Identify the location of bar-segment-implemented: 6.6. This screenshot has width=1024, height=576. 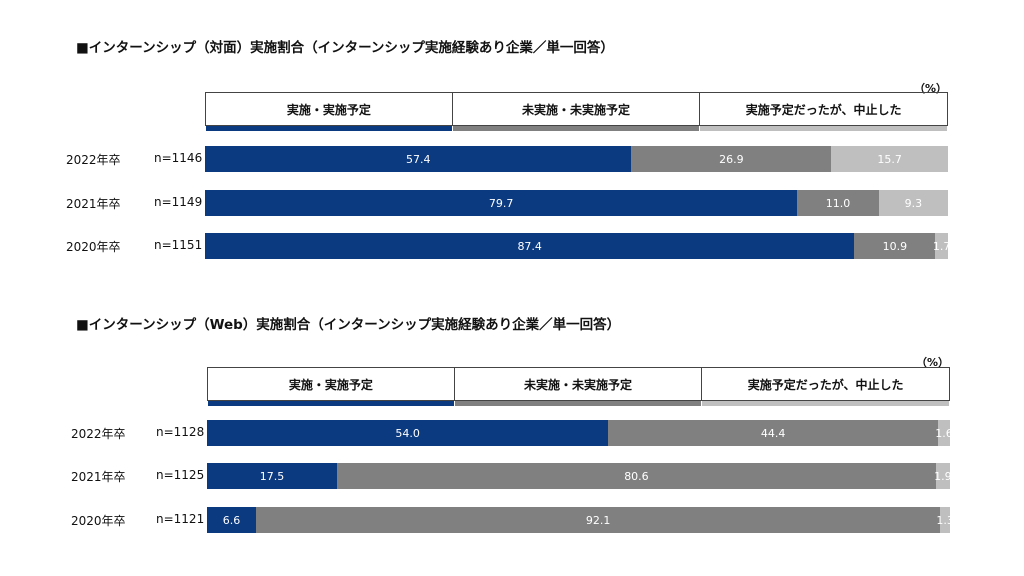
(232, 520).